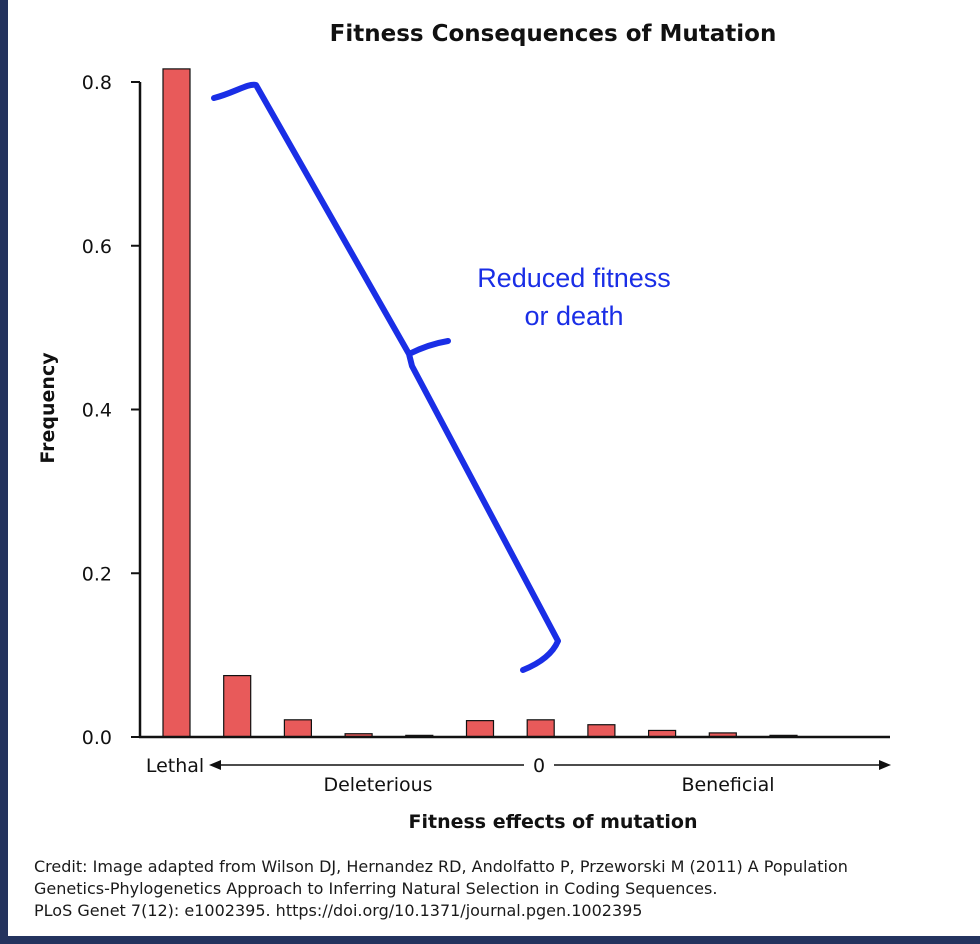  What do you see at coordinates (885, 765) in the screenshot?
I see `arrow-right-head` at bounding box center [885, 765].